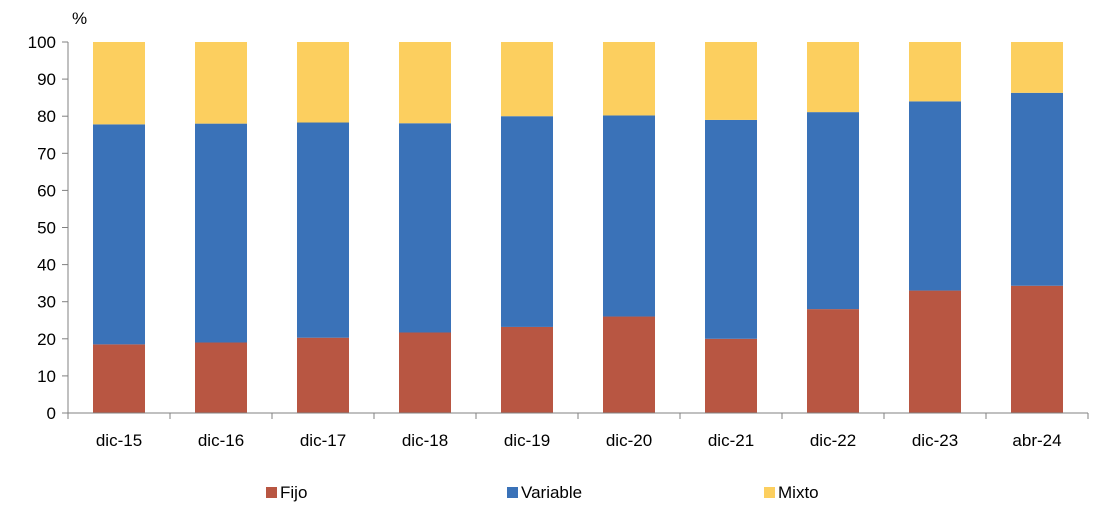 This screenshot has height=505, width=1097. I want to click on x-tick-label: abr-24, so click(1036, 440).